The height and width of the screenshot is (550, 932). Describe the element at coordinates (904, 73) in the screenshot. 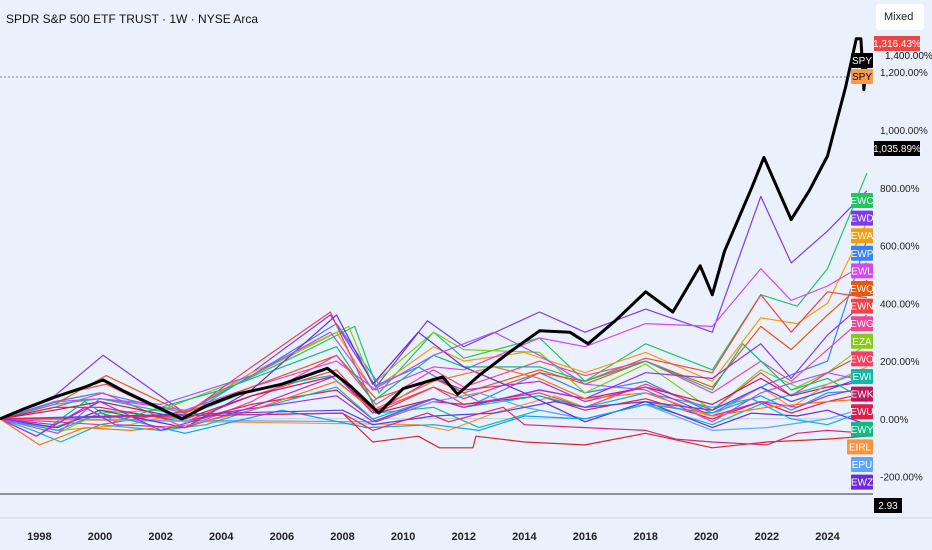

I see `y-tick-label: 1,200.00%` at that location.